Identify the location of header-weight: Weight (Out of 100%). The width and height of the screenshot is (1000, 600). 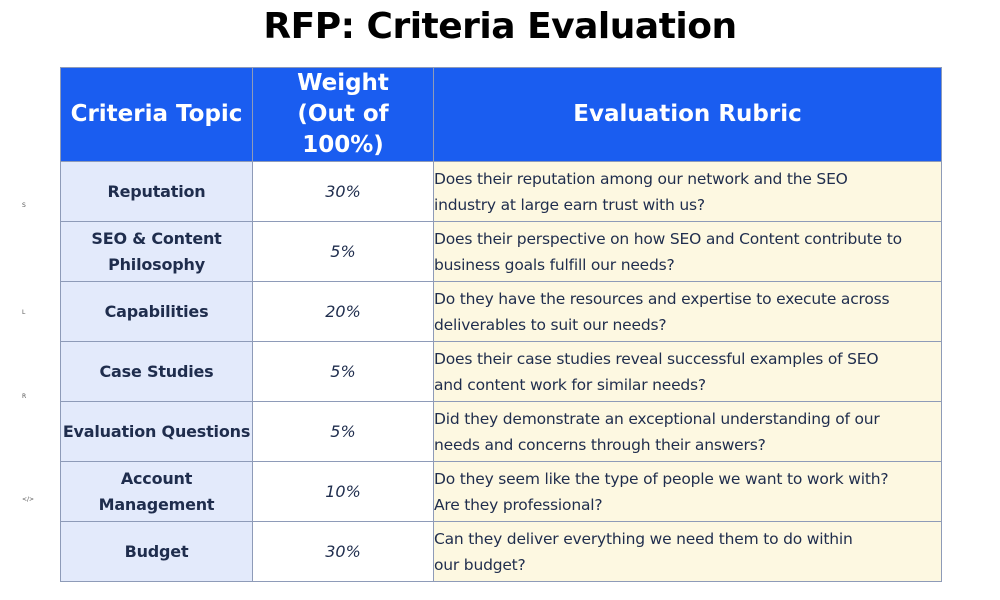
(343, 114).